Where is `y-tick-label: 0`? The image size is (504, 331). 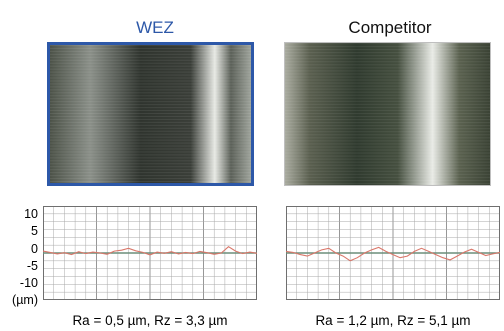 y-tick-label: 0 is located at coordinates (34, 249).